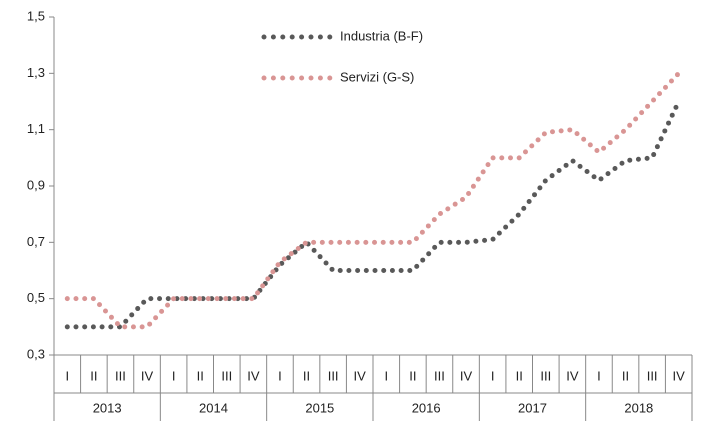  Describe the element at coordinates (377, 76) in the screenshot. I see `legend-label: Servizi (G-S)` at that location.